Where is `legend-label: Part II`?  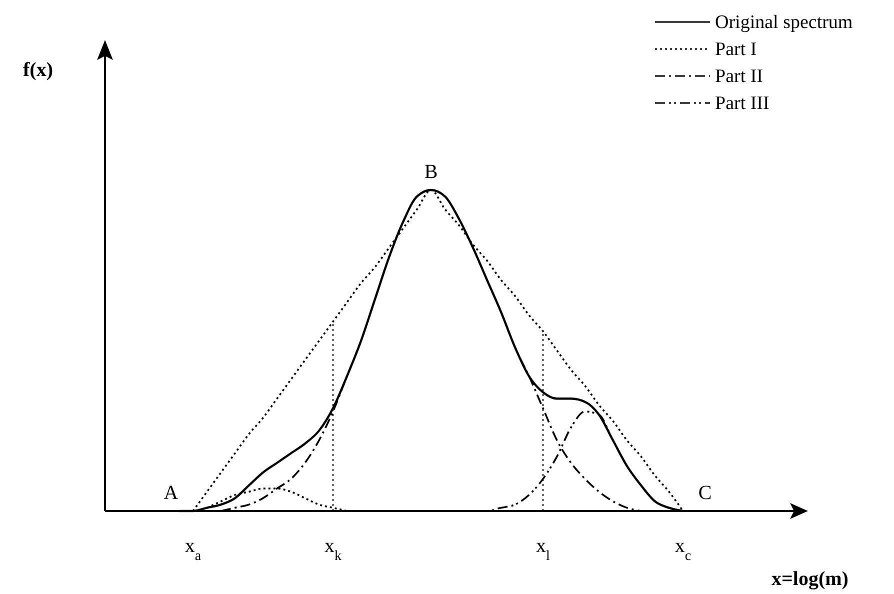
legend-label: Part II is located at coordinates (739, 76).